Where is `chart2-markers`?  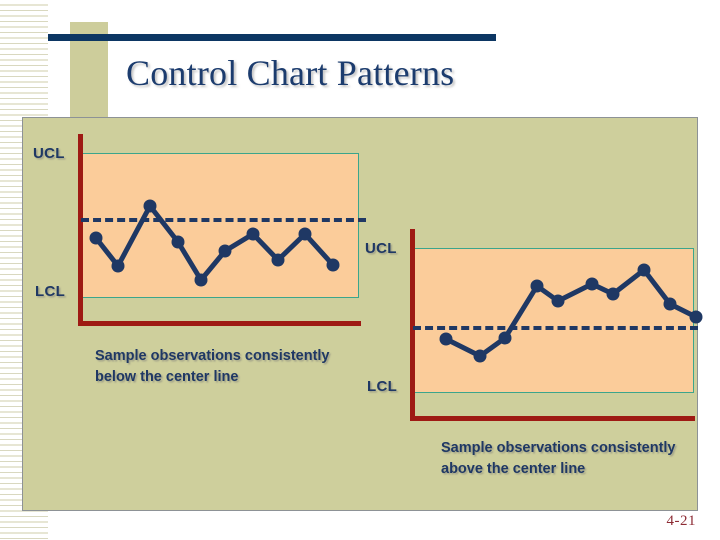 chart2-markers is located at coordinates (571, 313).